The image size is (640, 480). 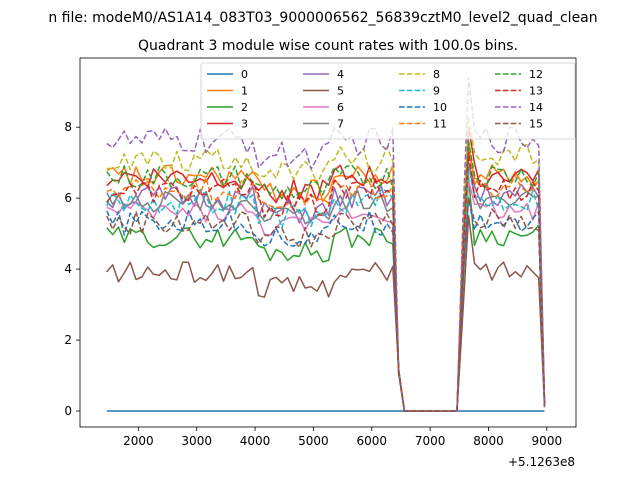 I want to click on legend-label-3: 3, so click(x=244, y=124).